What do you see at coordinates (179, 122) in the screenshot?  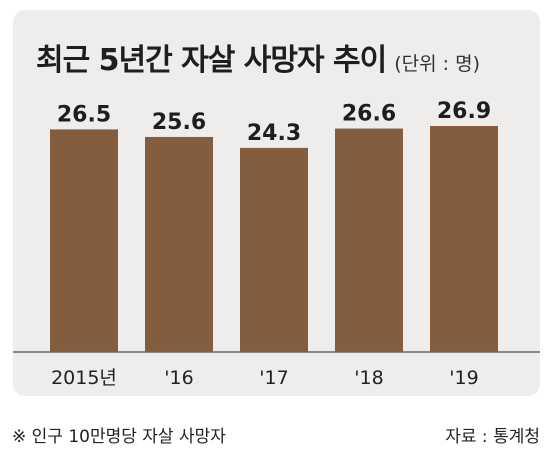 I see `value-label-1: 25.6` at bounding box center [179, 122].